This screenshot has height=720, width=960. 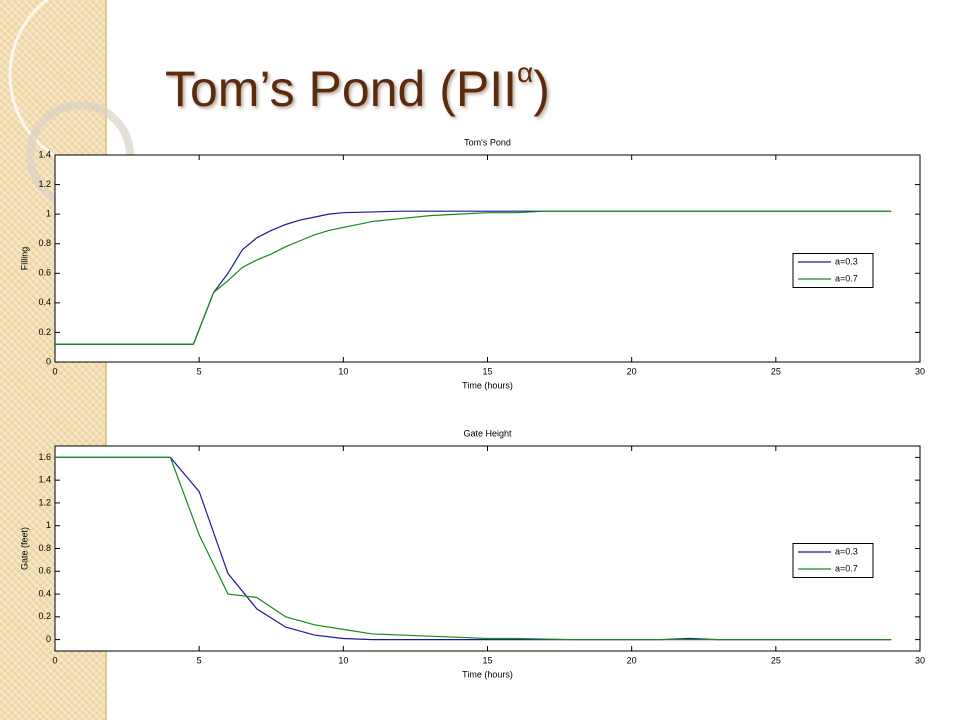 What do you see at coordinates (341, 89) in the screenshot?
I see `title-text: Tom’s Pond (PII` at bounding box center [341, 89].